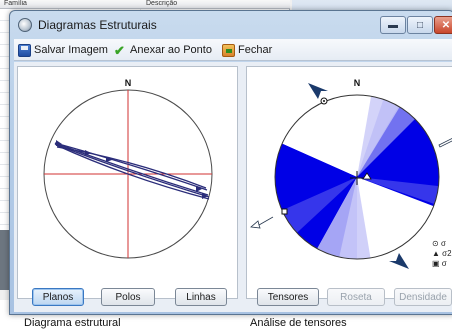 Image resolution: width=452 pixels, height=329 pixels. I want to click on linhas-button: Linhas, so click(201, 297).